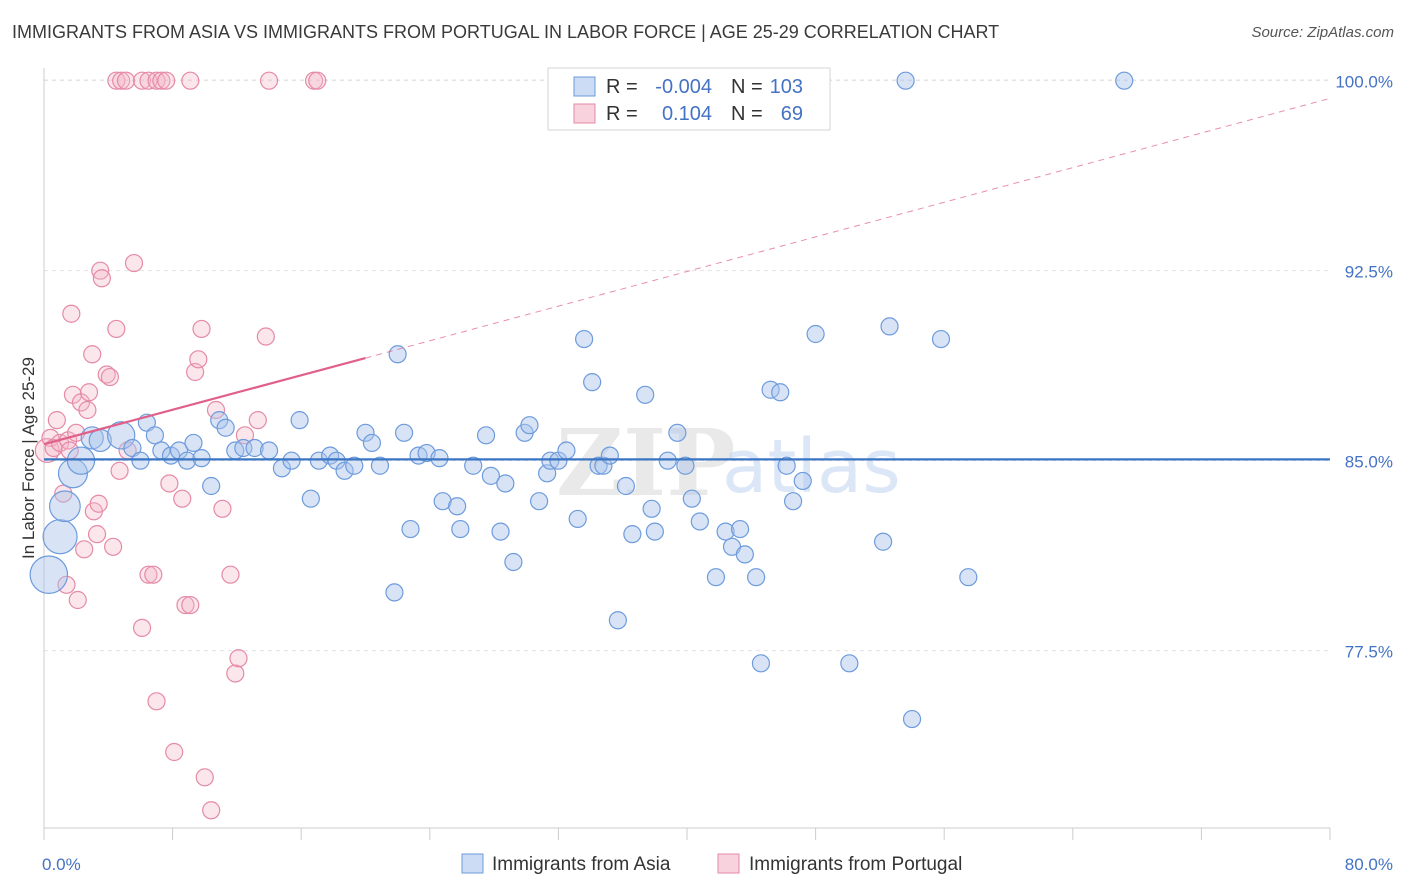  Describe the element at coordinates (728, 863) in the screenshot. I see `bottom-legend-swatch-portugal` at that location.